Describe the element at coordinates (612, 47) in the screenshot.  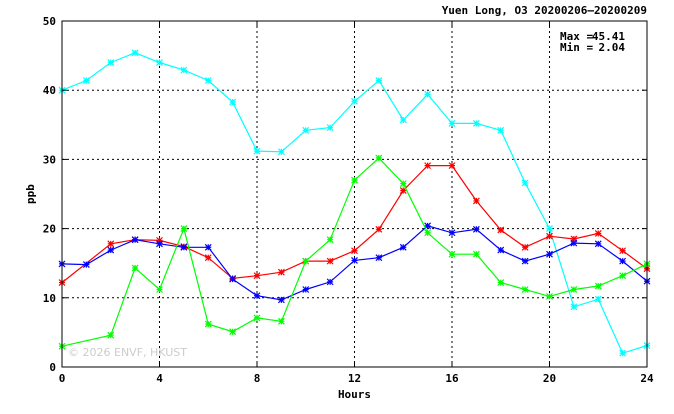
I see `min-value: 2.04` at that location.